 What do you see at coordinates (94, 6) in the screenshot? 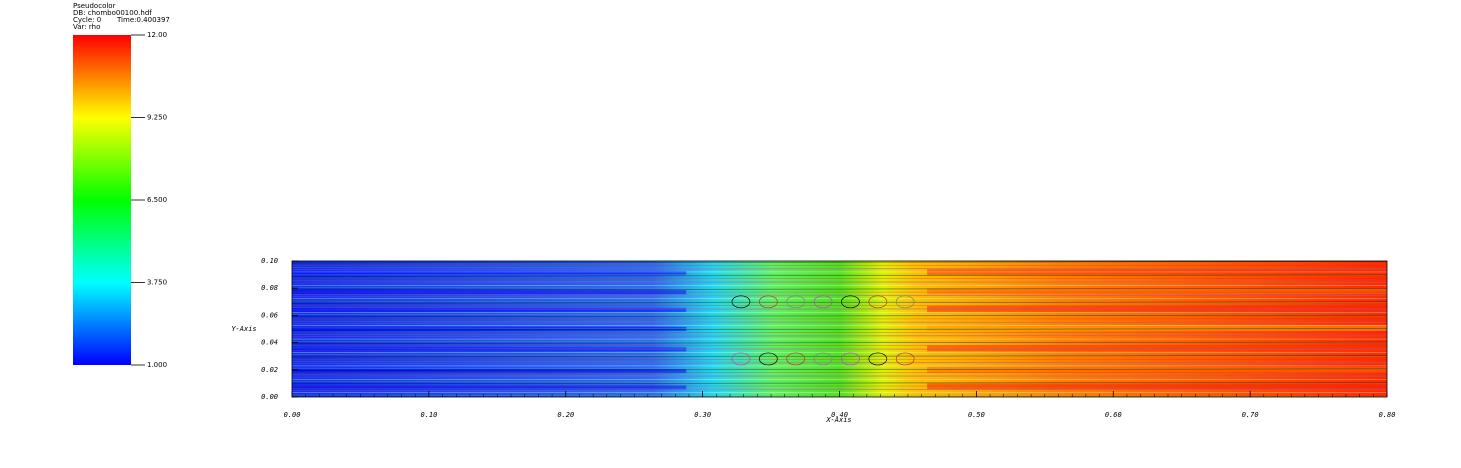
I see `legend-title: Pseudocolor` at bounding box center [94, 6].